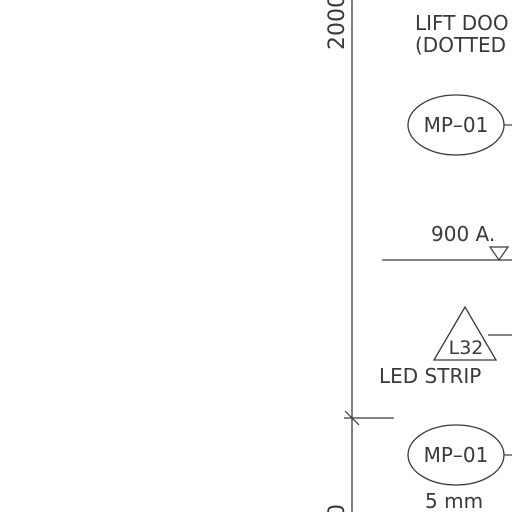 This screenshot has height=512, width=512. Describe the element at coordinates (430, 376) in the screenshot. I see `led-strip-note: LED STRIP` at that location.